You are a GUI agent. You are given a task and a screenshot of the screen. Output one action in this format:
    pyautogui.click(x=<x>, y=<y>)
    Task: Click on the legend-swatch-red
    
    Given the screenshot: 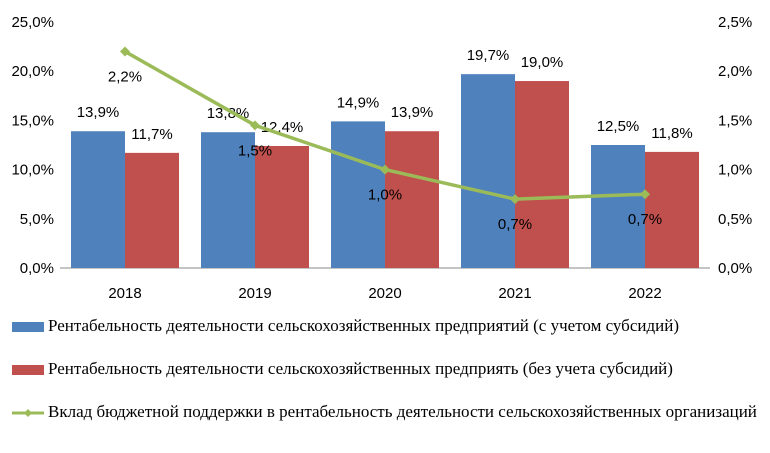 What is the action you would take?
    pyautogui.click(x=28, y=370)
    